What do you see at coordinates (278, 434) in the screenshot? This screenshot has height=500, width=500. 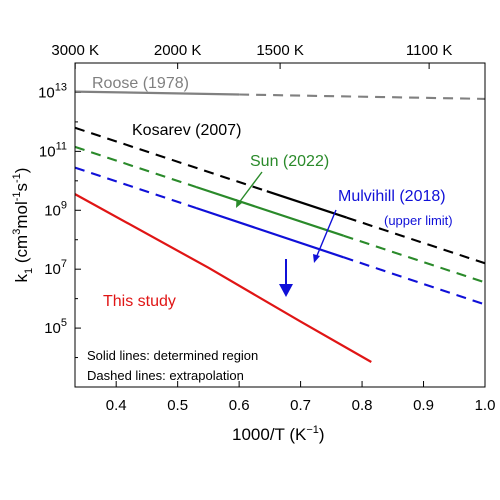 I see `x-axis-title: 1000/T (K−1)` at bounding box center [278, 434].